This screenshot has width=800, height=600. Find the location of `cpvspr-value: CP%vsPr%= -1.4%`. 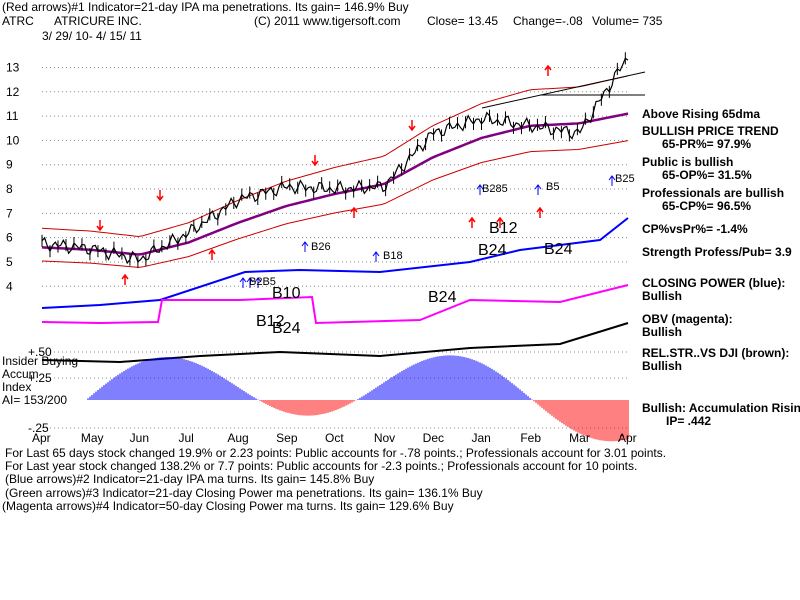

cpvspr-value: CP%vsPr%= -1.4% is located at coordinates (695, 229).